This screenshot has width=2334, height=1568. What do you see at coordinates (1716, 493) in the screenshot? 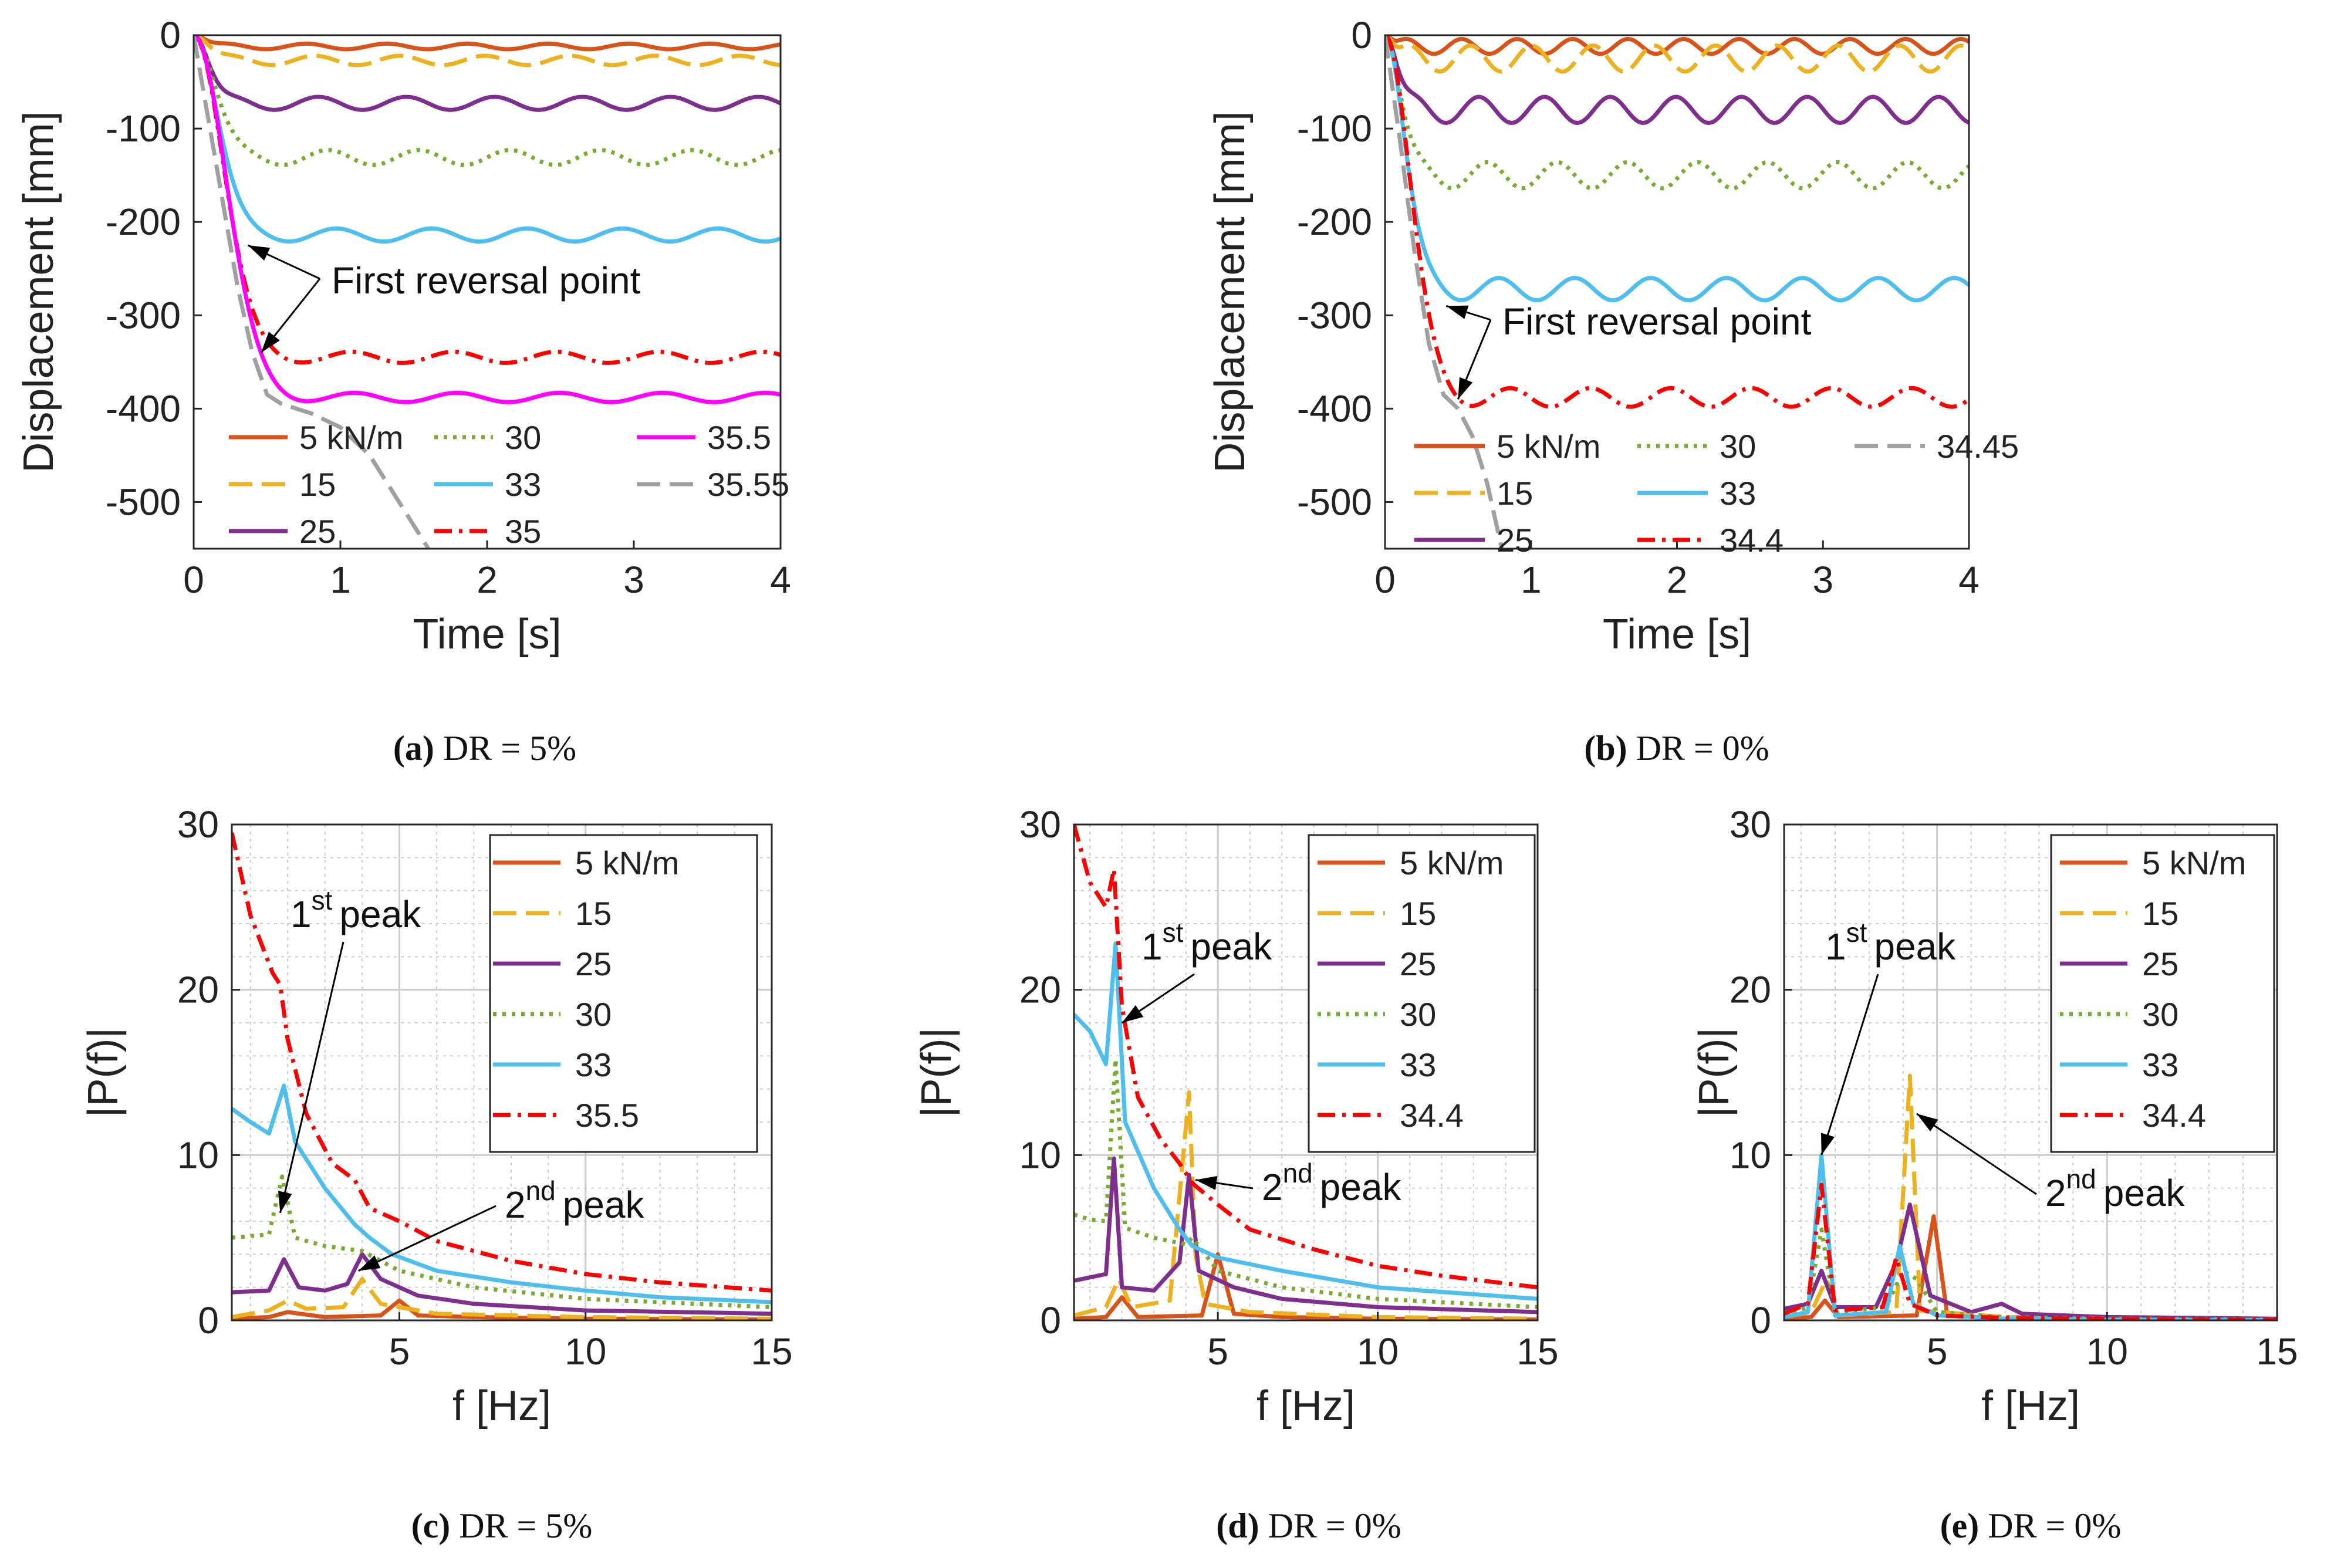
I see `legend: 5 kN/m 15 25 30 33 34.4 34.45` at bounding box center [1716, 493].